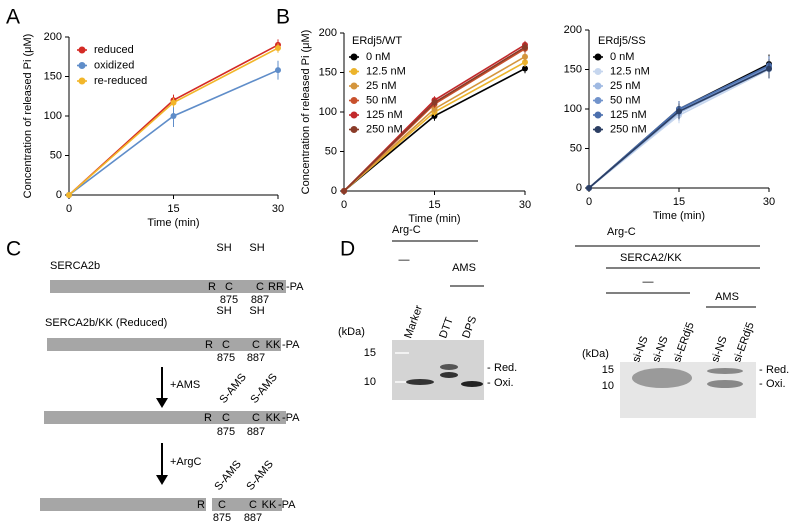 The height and width of the screenshot is (522, 792). I want to click on panel-label: C, so click(13, 249).